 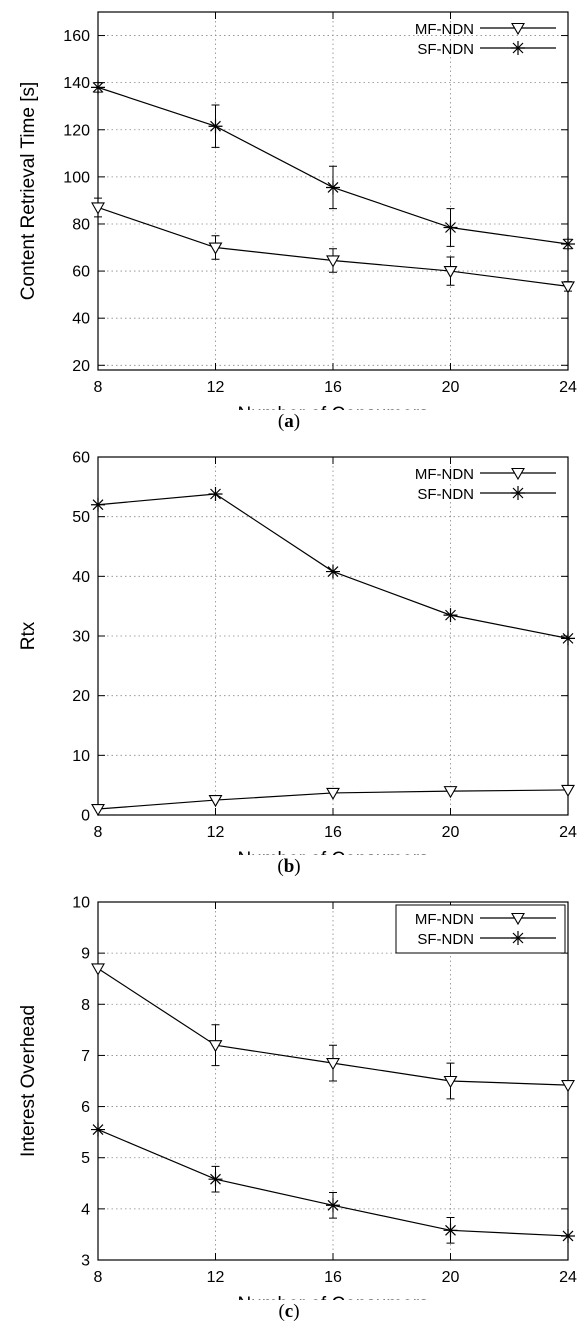 I want to click on chart-c-ytick-label-7: 10, so click(x=81, y=903).